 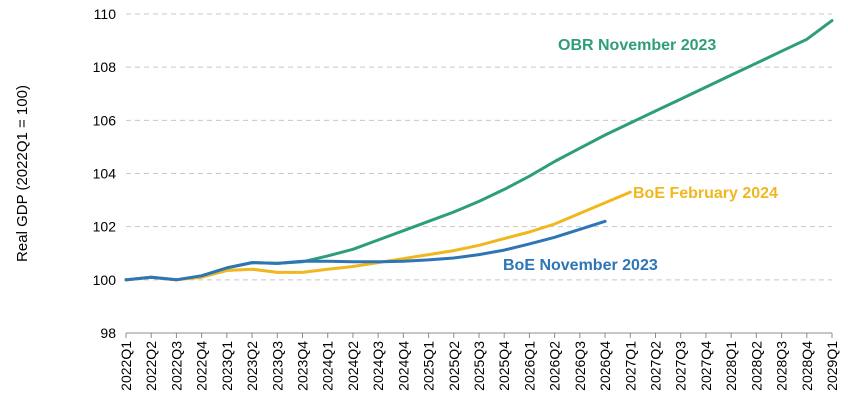 I want to click on y-tick-label: 104, so click(x=105, y=174).